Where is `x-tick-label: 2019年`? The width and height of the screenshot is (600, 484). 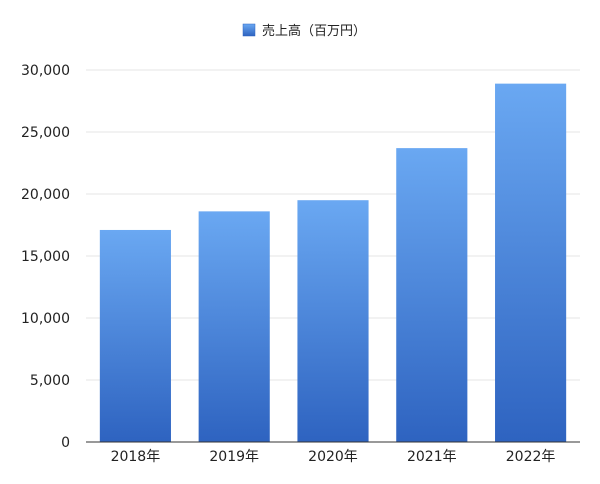
x-tick-label: 2019年 is located at coordinates (234, 457).